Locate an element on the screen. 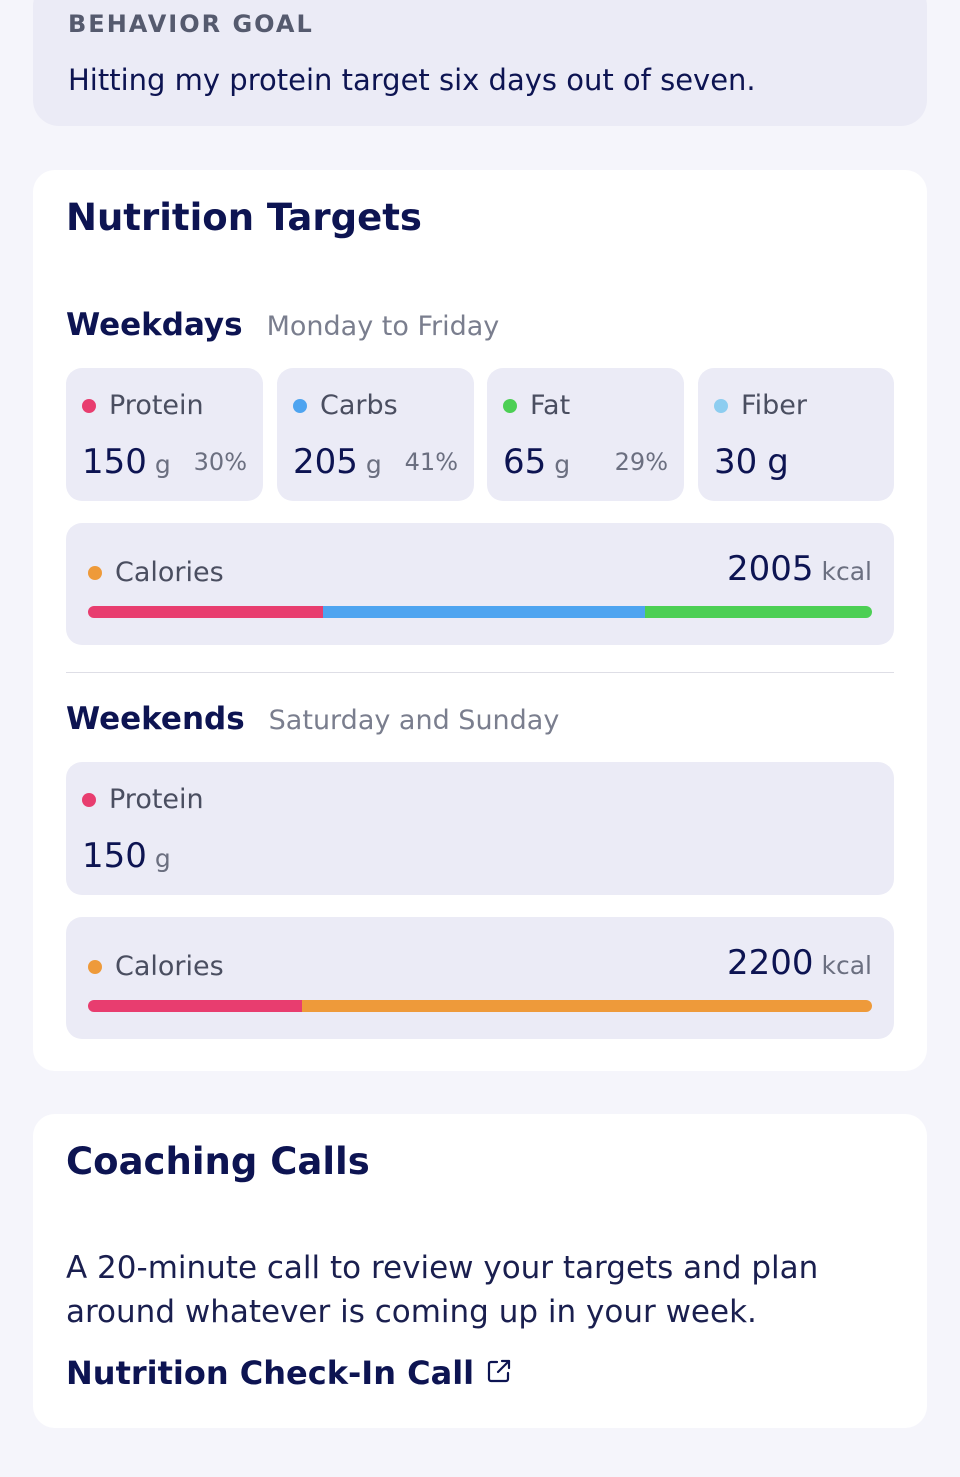 The height and width of the screenshot is (1477, 960). calories-value: 2005 is located at coordinates (770, 569).